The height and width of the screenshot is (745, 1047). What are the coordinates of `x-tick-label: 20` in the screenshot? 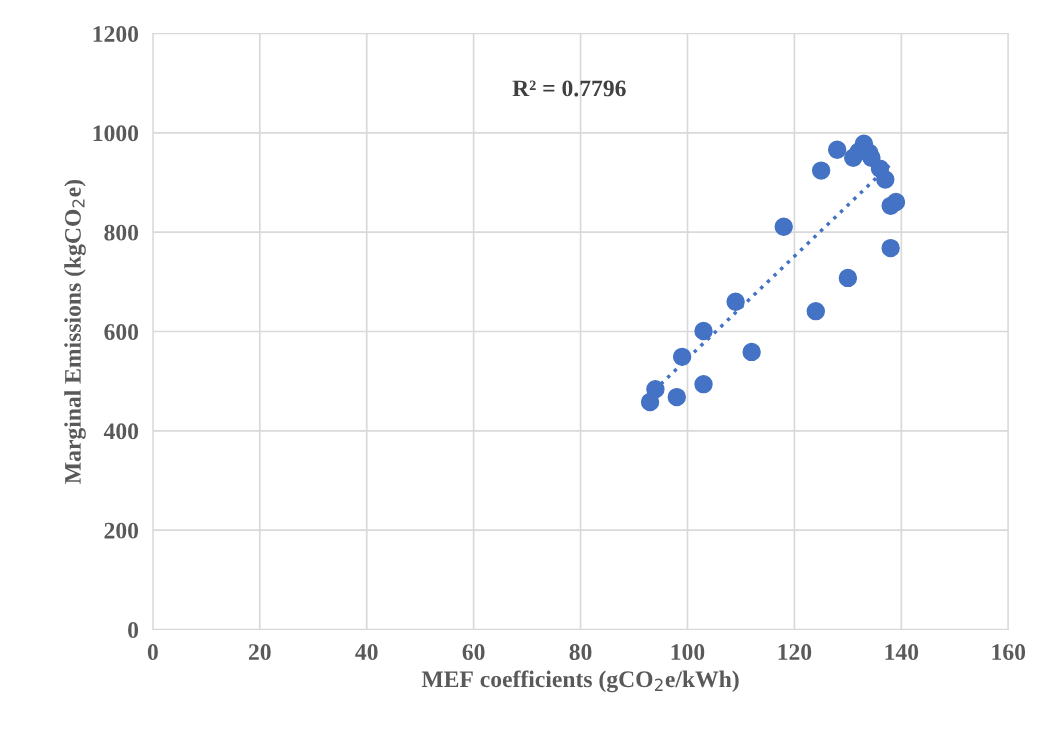 It's located at (259, 652).